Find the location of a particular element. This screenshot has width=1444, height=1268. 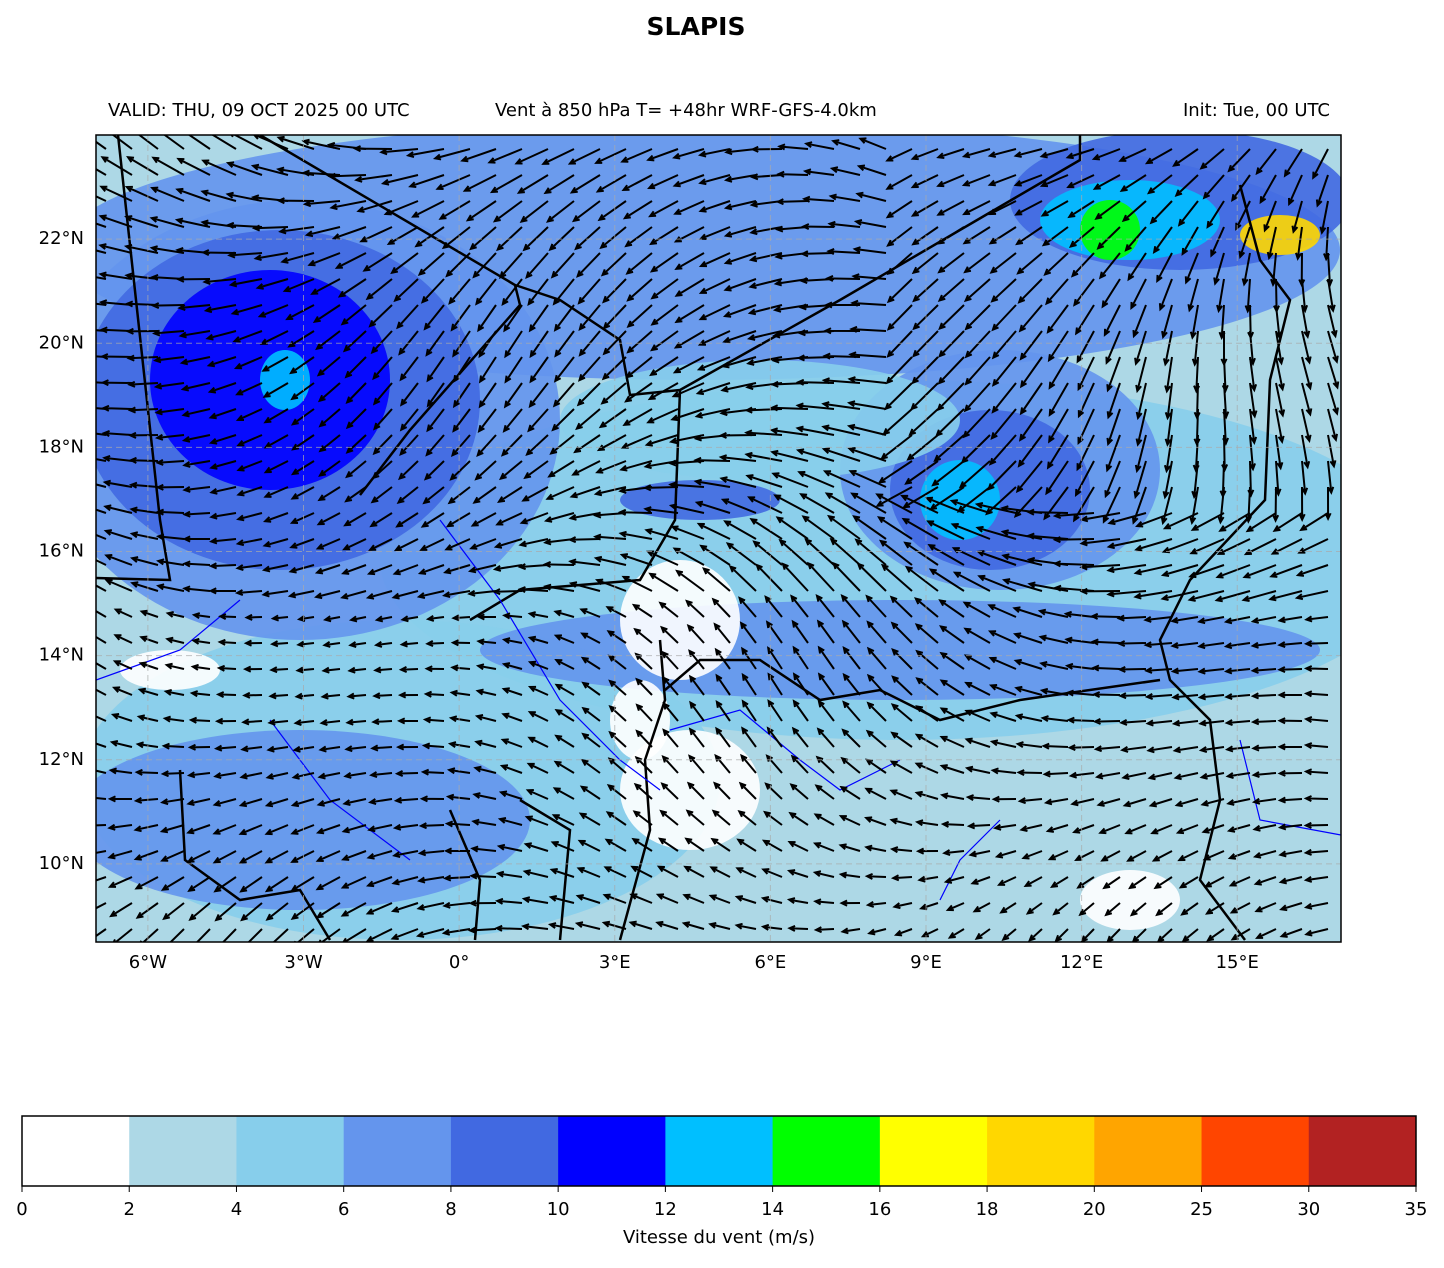

speed-region is located at coordinates (170, 670).